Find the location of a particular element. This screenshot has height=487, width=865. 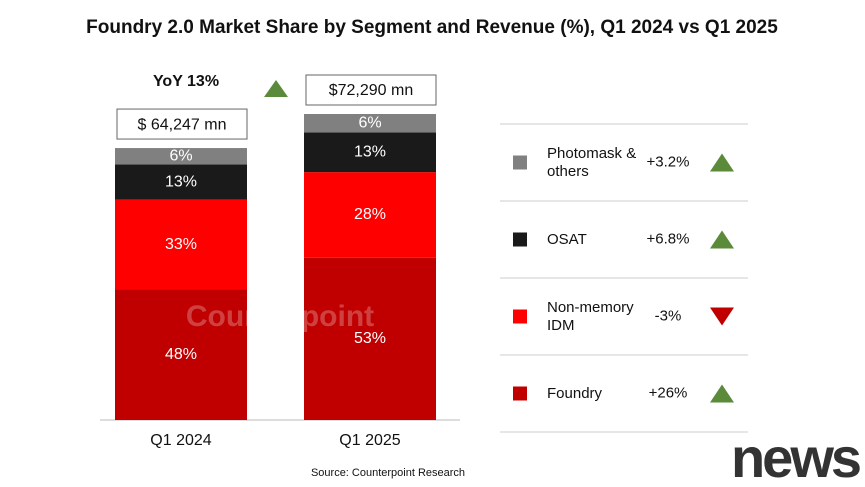

legend-label: Non-memory IDM is located at coordinates (590, 316).